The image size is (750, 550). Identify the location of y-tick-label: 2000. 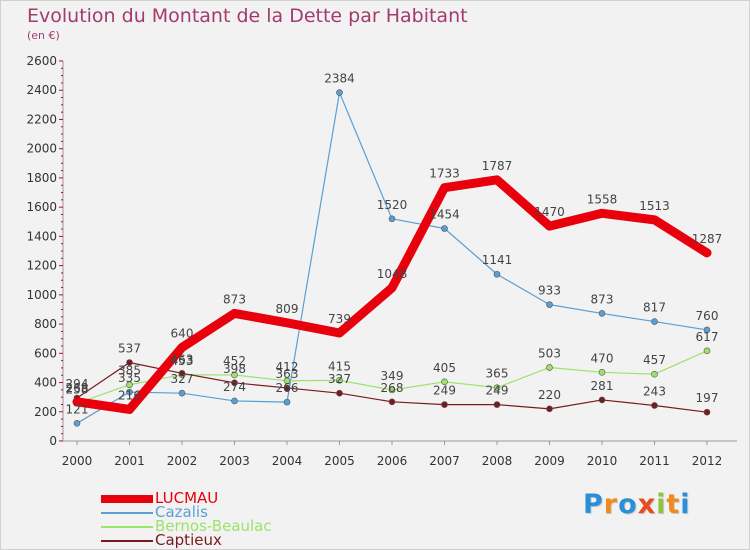
(41, 149).